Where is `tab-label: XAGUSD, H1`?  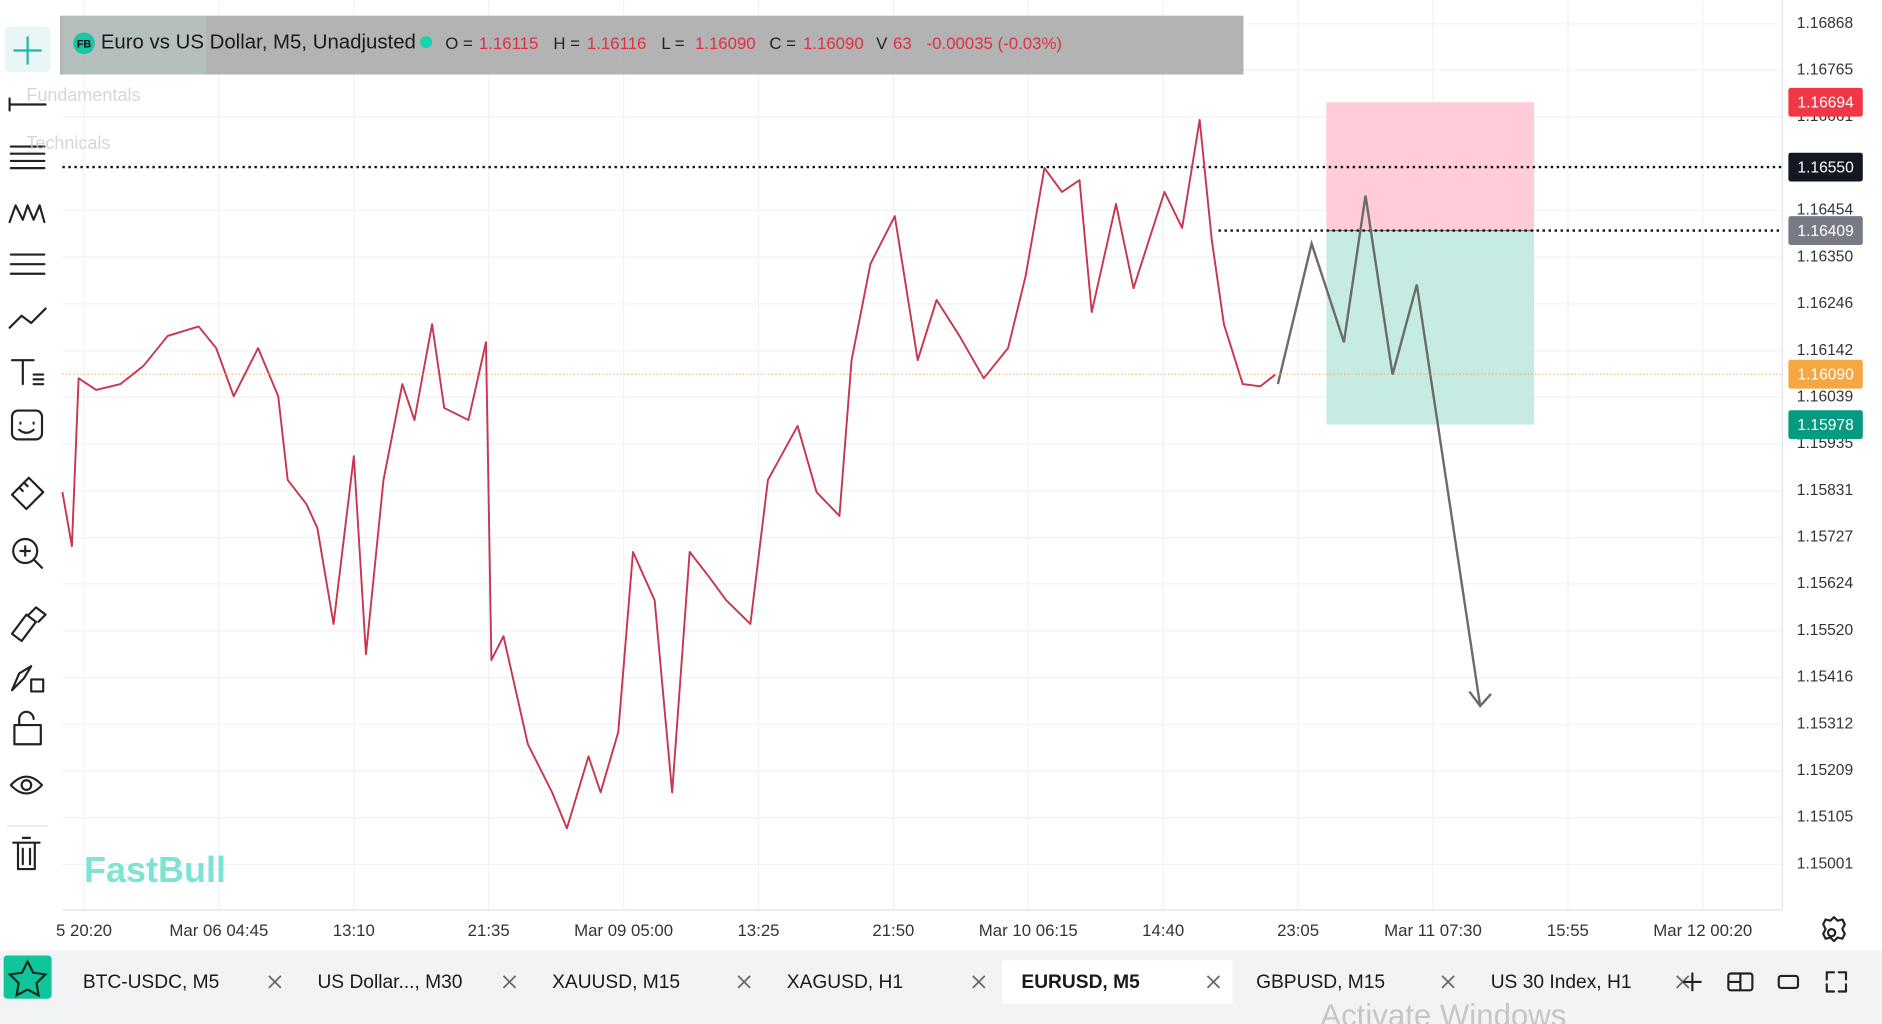 tab-label: XAGUSD, H1 is located at coordinates (845, 982).